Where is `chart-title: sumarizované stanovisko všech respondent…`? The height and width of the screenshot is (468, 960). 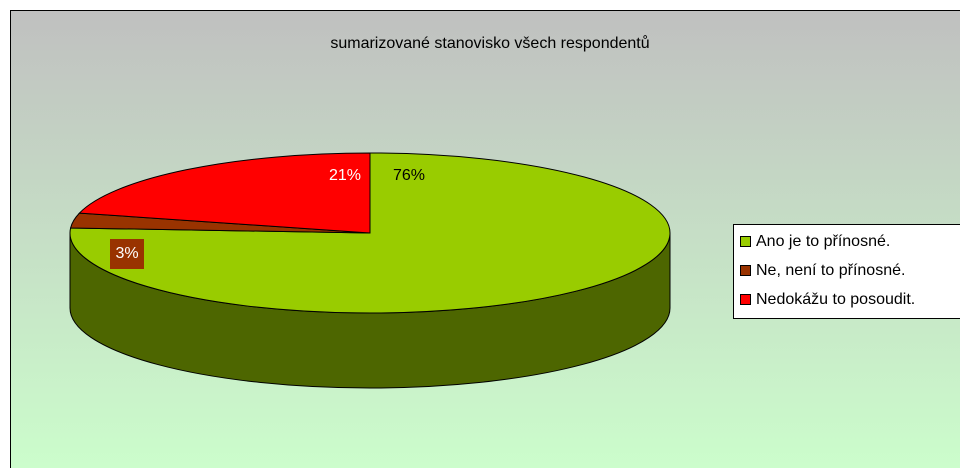
chart-title: sumarizované stanovisko všech respondent… is located at coordinates (489, 43).